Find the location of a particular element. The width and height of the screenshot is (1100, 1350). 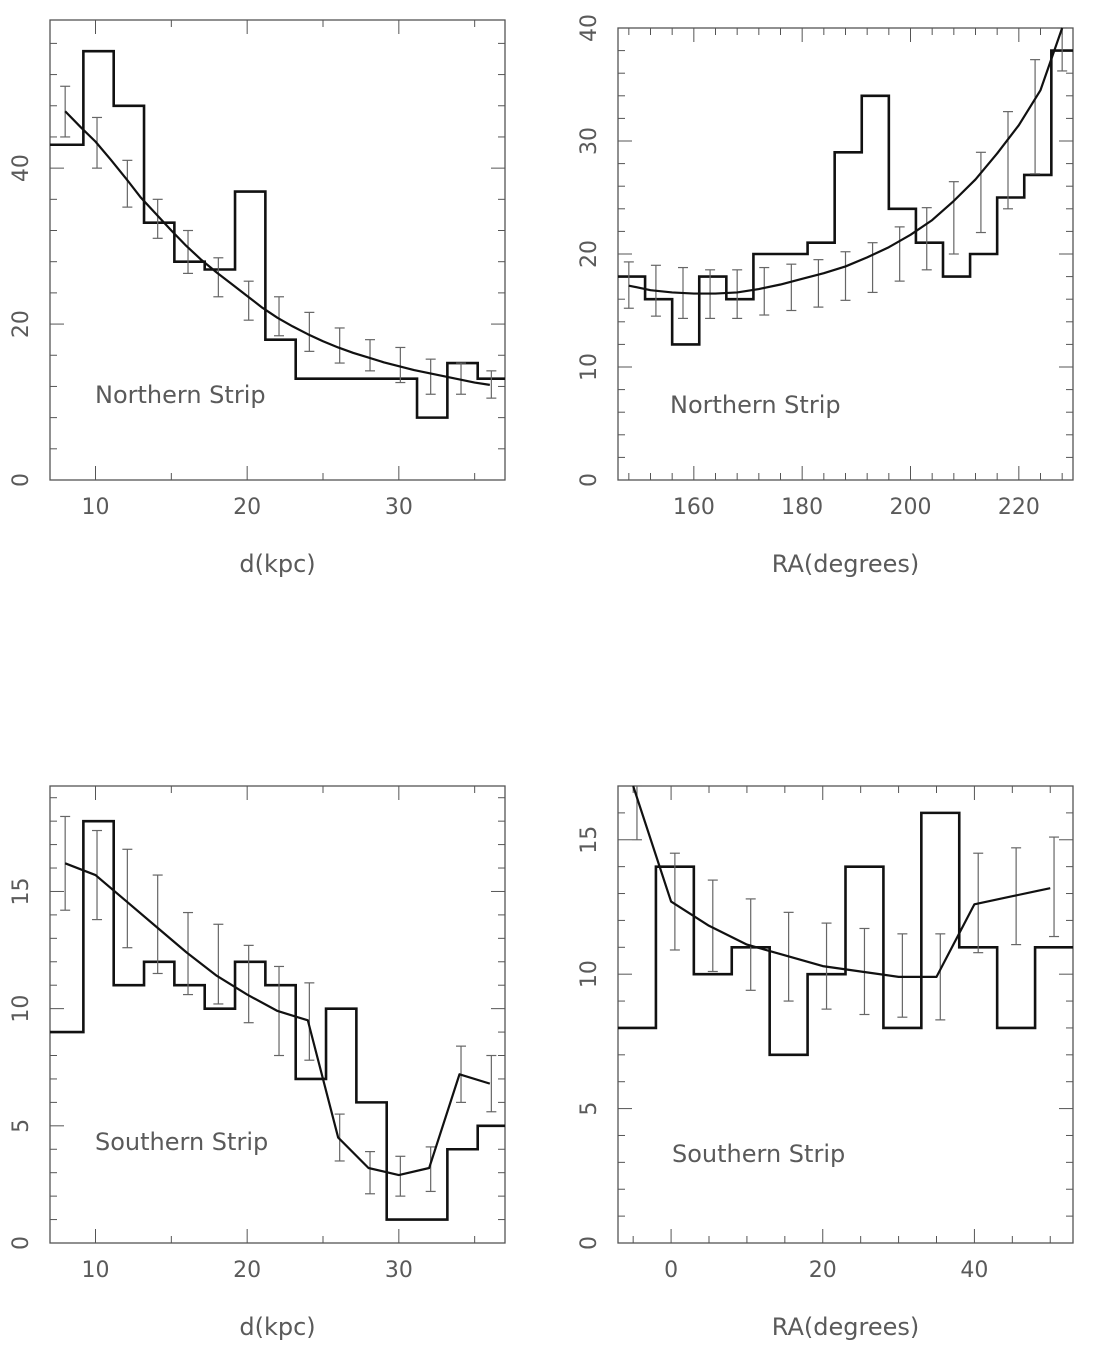

x-tick-label: 180 is located at coordinates (802, 507).